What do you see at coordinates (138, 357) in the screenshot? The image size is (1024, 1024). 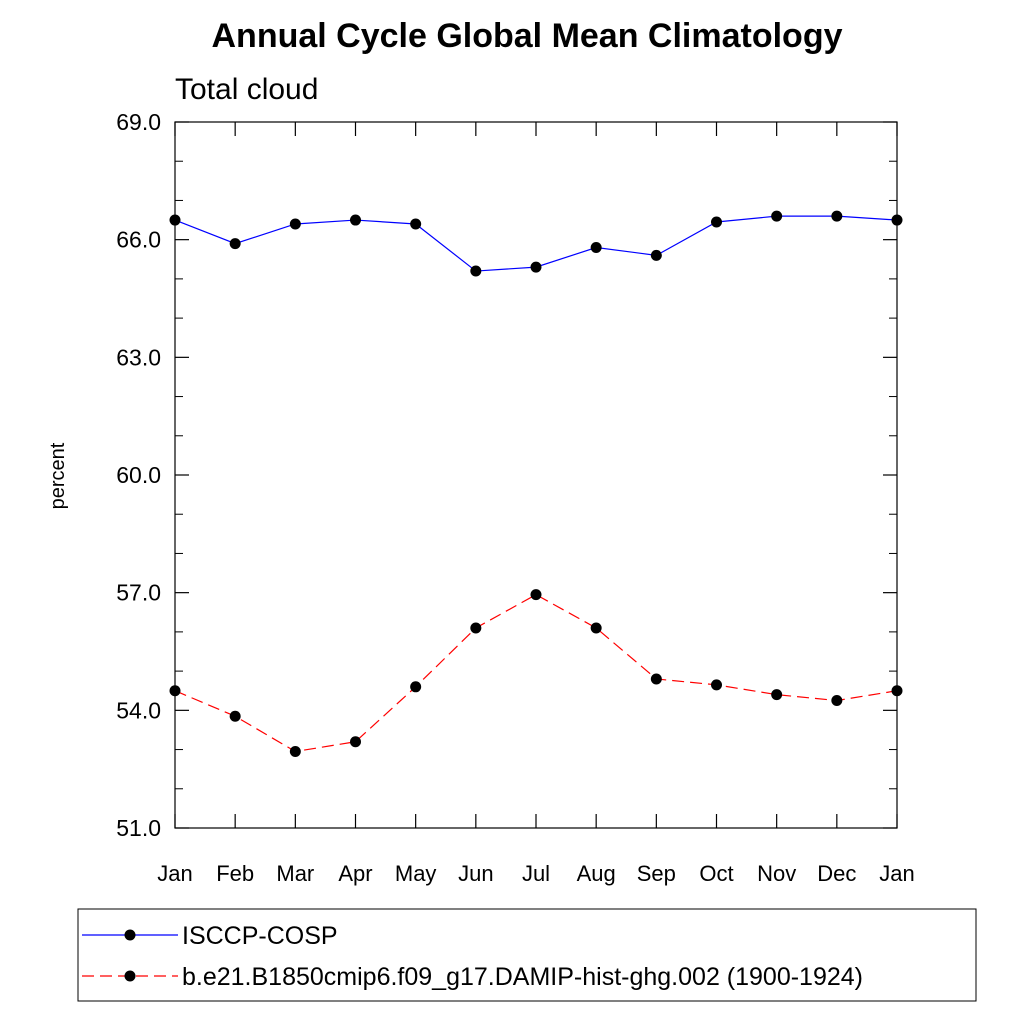 I see `y-tick-label: 63.0` at bounding box center [138, 357].